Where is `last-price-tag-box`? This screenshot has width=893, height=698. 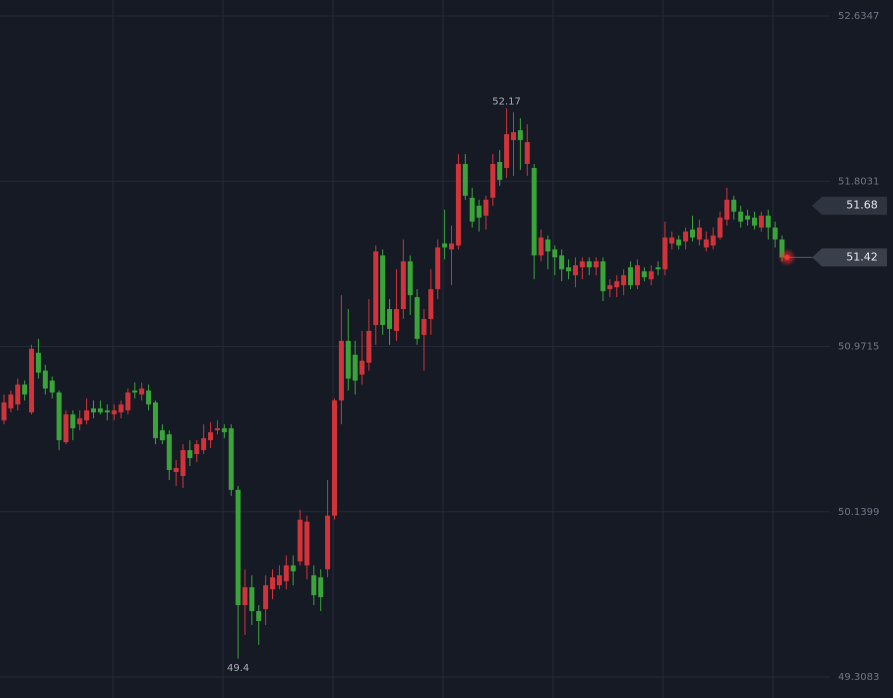 last-price-tag-box is located at coordinates (849, 257).